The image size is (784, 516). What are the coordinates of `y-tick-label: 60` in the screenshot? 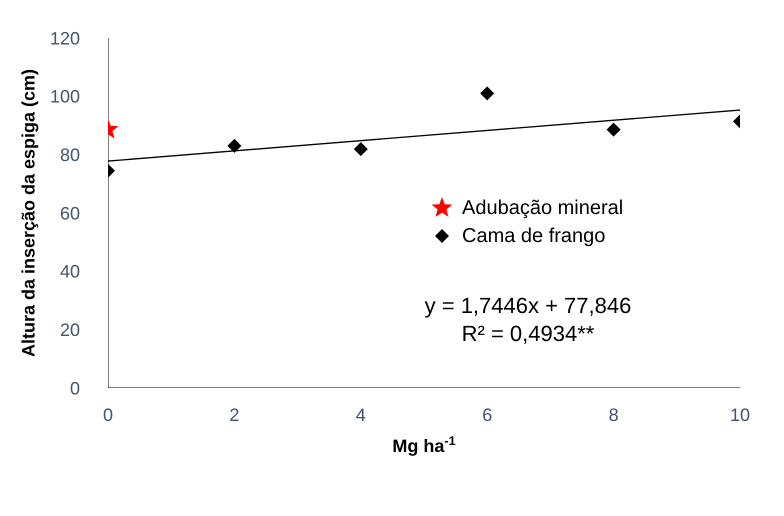 It's located at (70, 213).